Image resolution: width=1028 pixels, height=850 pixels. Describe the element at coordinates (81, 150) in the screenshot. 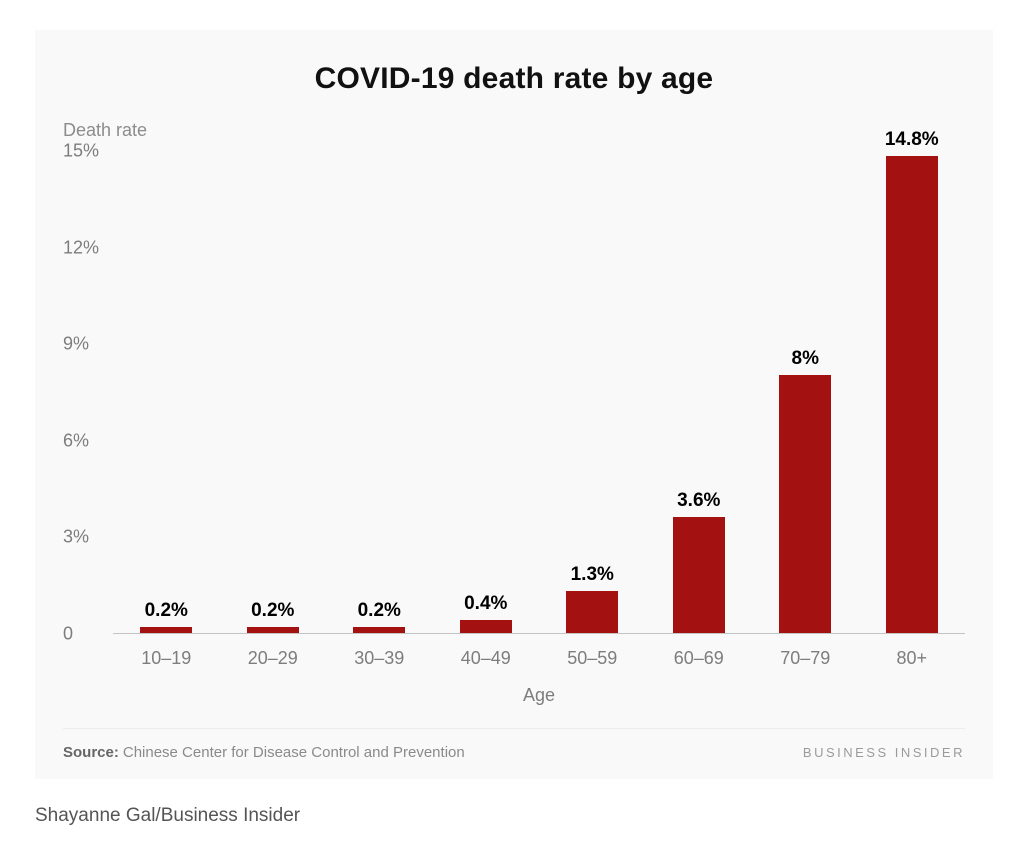

I see `y-tick-label: 15%` at that location.